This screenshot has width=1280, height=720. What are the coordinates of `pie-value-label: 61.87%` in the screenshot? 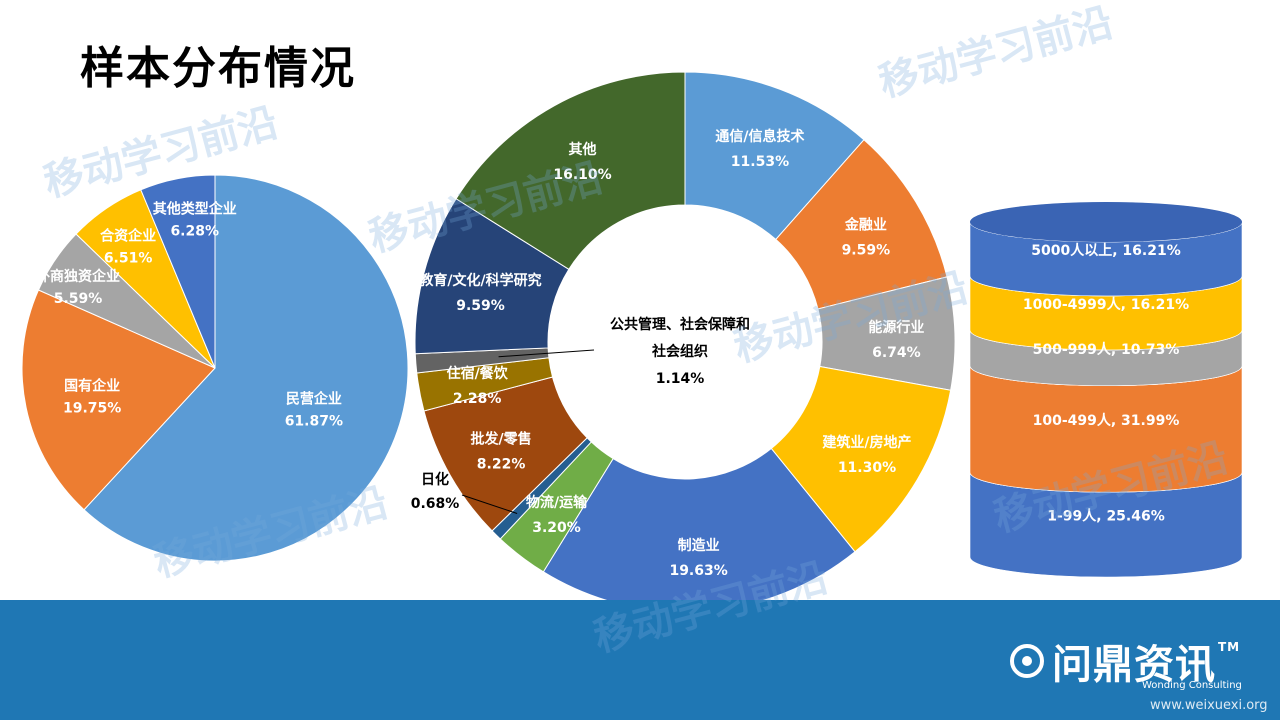 It's located at (314, 422).